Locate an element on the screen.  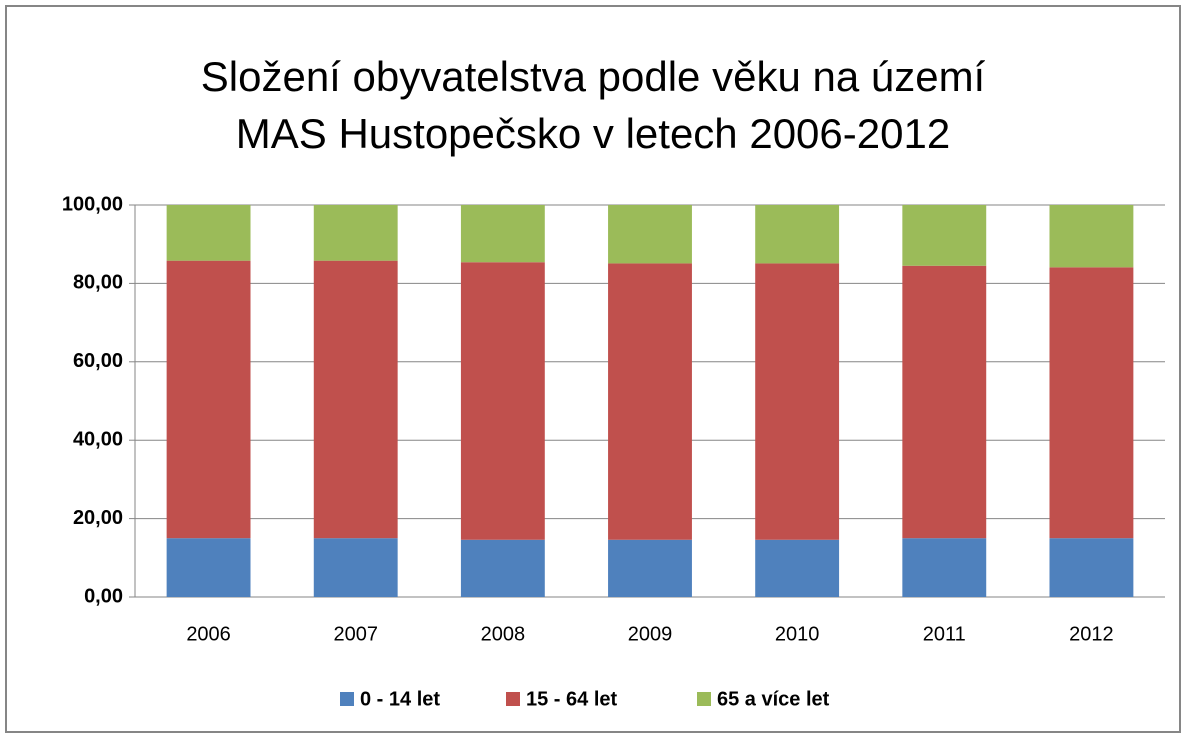
chart-title: MAS Hustopečsko v letech 2006-2012 is located at coordinates (593, 133).